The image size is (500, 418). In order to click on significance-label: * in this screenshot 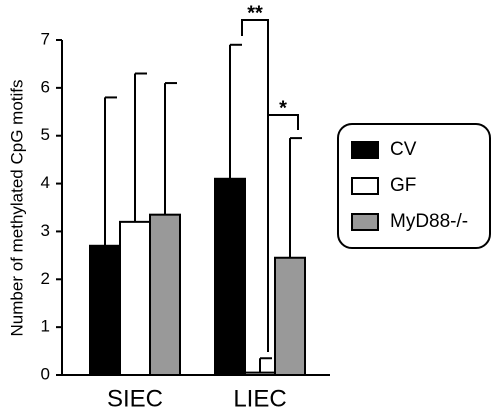, I will do `click(283, 108)`.